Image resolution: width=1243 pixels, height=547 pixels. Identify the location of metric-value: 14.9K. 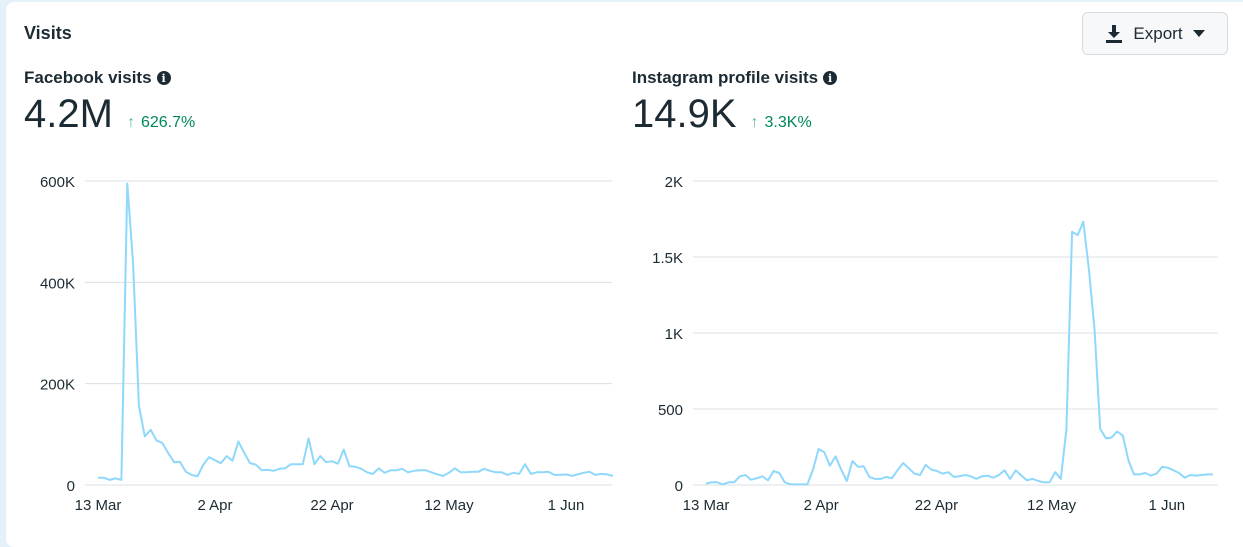
(684, 114).